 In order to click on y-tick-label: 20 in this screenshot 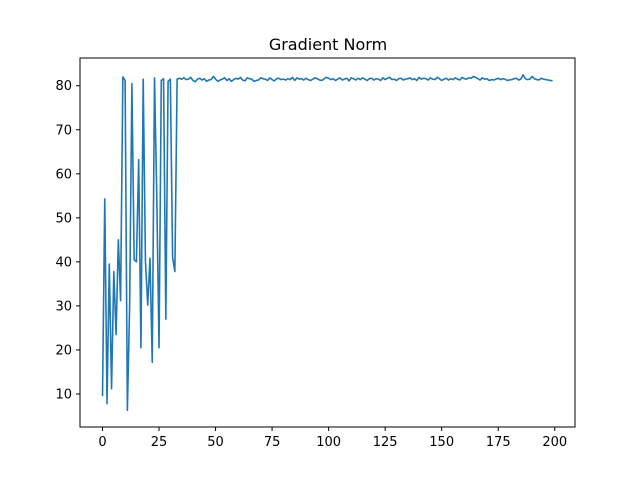, I will do `click(63, 350)`.